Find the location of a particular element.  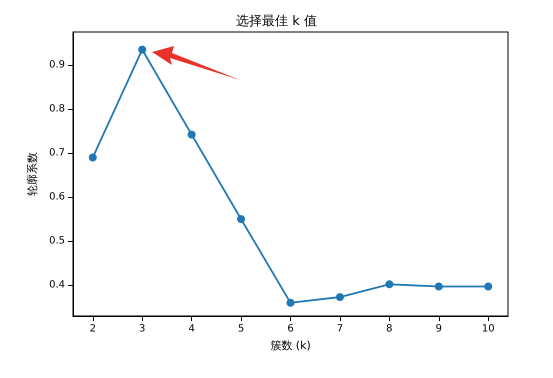

y-tick-label: 0.4 is located at coordinates (57, 285).